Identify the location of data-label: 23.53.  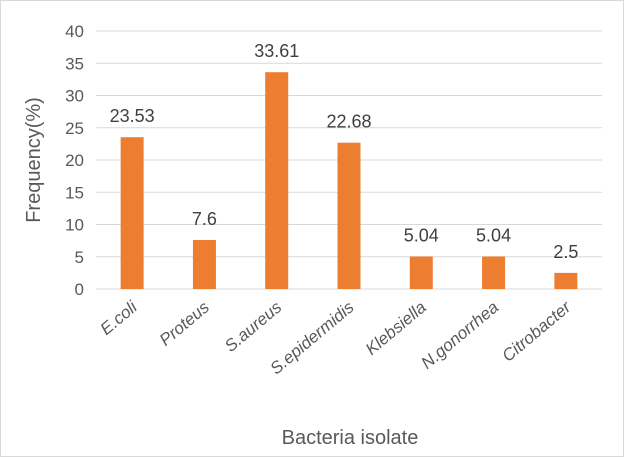
(132, 116).